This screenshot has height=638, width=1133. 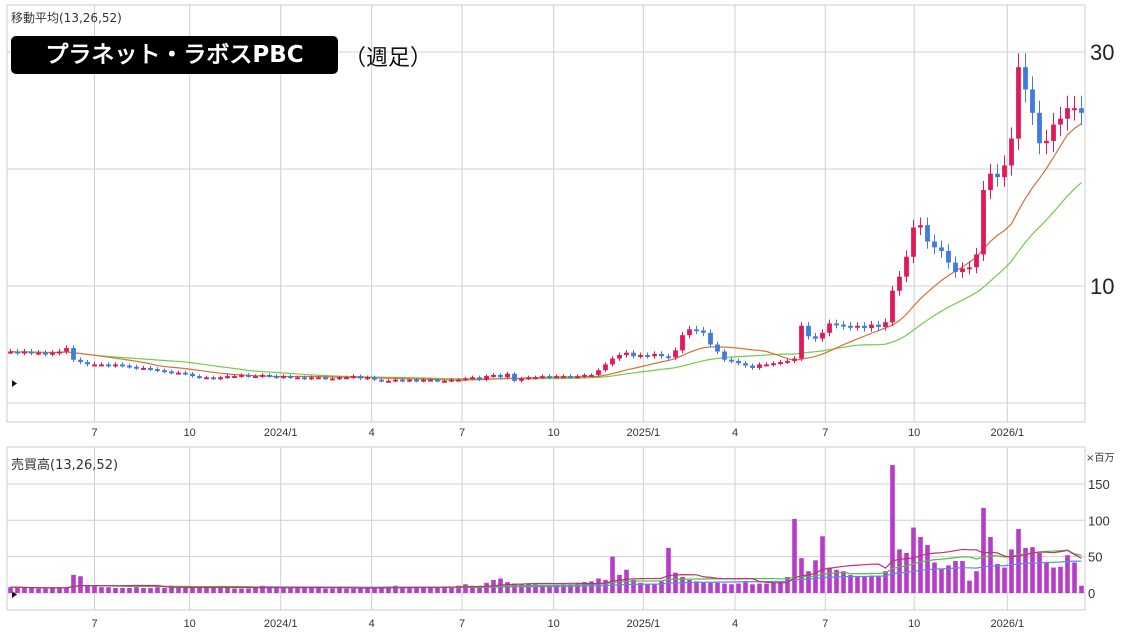 I want to click on stock-name-badge: プラネット・ラボスPBC, so click(x=174, y=55).